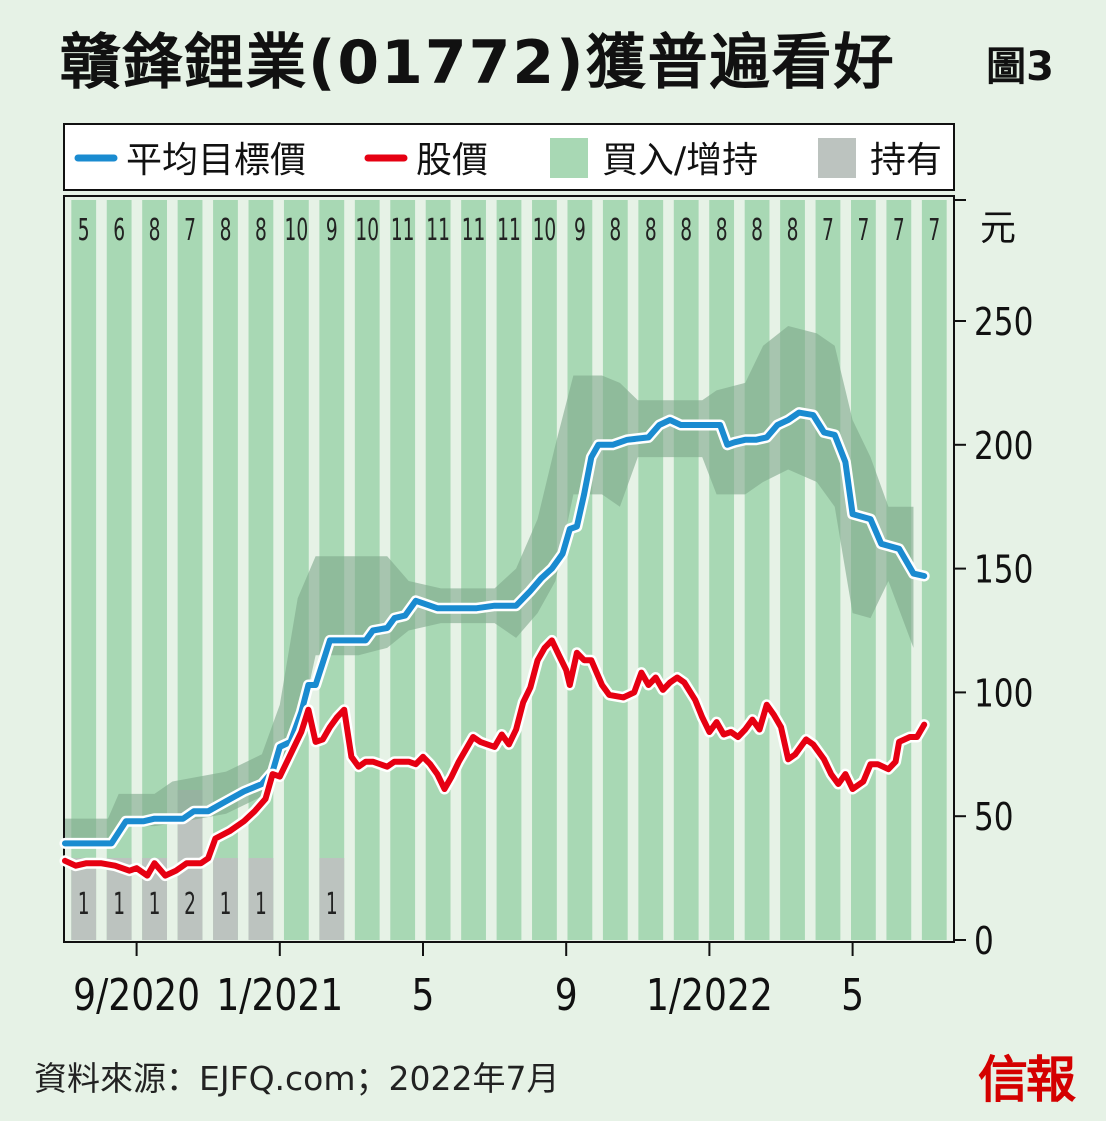 The height and width of the screenshot is (1121, 1106). I want to click on hold-count-3: 2, so click(190, 903).